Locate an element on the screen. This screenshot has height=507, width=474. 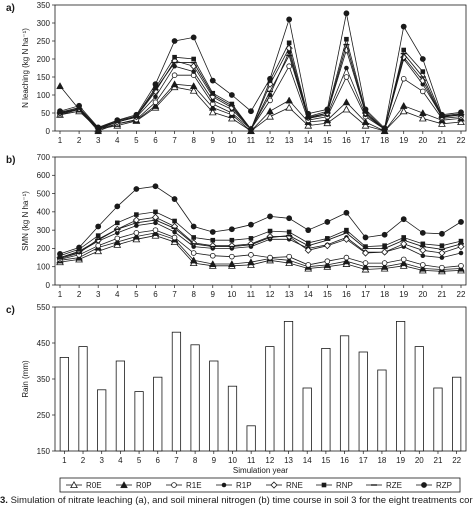
panel-c-x-tick-label: 16 is located at coordinates (344, 460).